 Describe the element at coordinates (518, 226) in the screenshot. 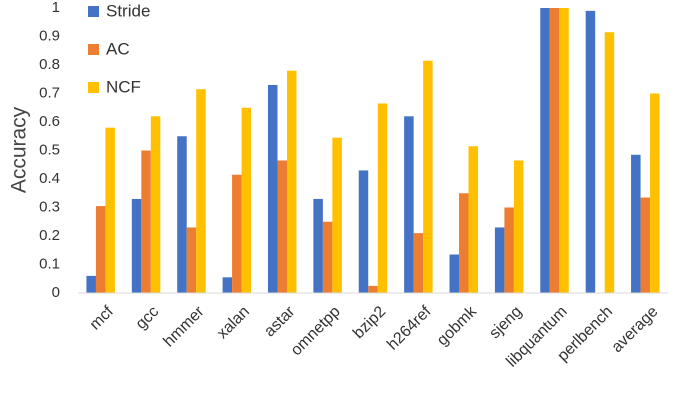

I see `bar-ncf-sjeng` at that location.